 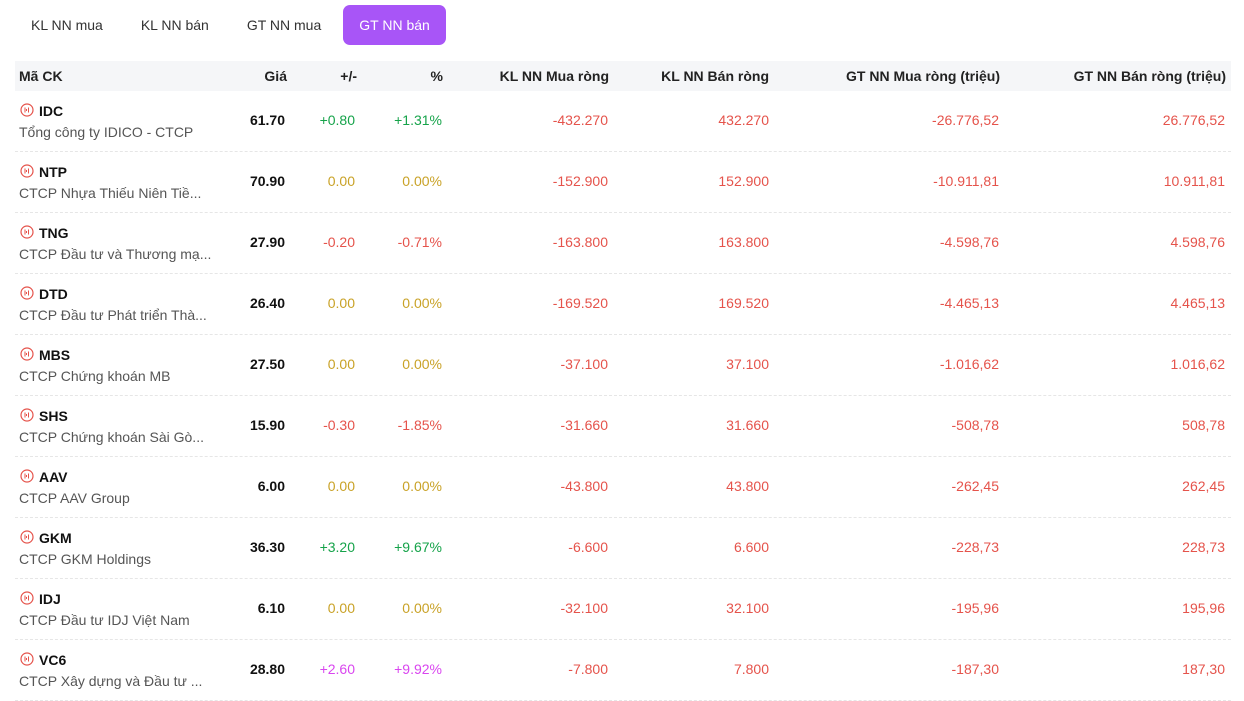 What do you see at coordinates (1203, 547) in the screenshot?
I see `gt-sell-value: 228,73` at bounding box center [1203, 547].